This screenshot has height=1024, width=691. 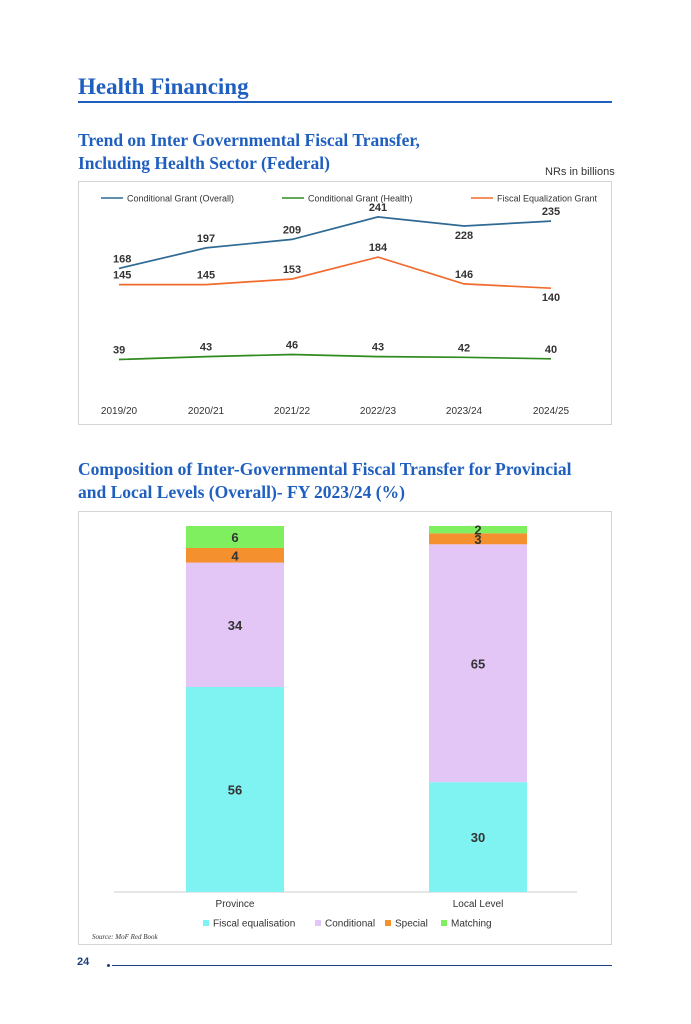 I want to click on legend-label-conditional-grant-overall: Conditional Grant (Overall), so click(x=180, y=199).